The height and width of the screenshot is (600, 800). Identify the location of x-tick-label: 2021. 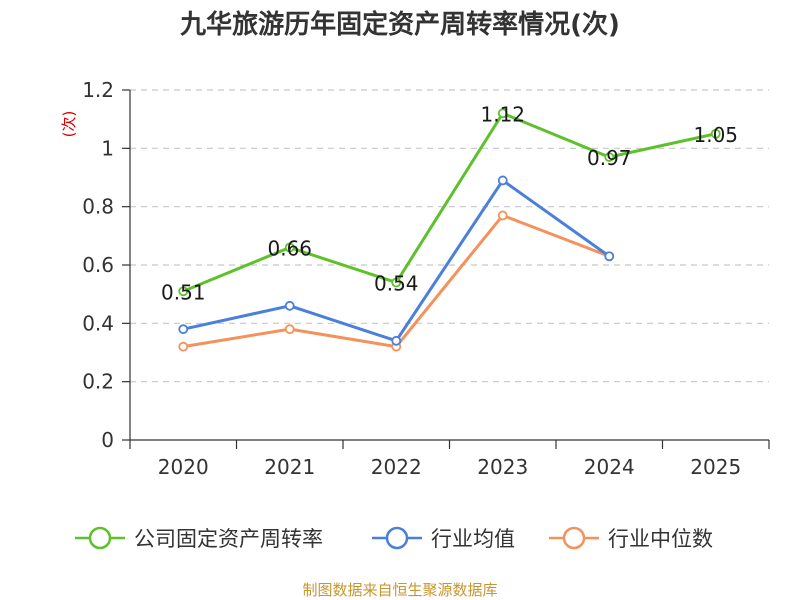
(289, 467).